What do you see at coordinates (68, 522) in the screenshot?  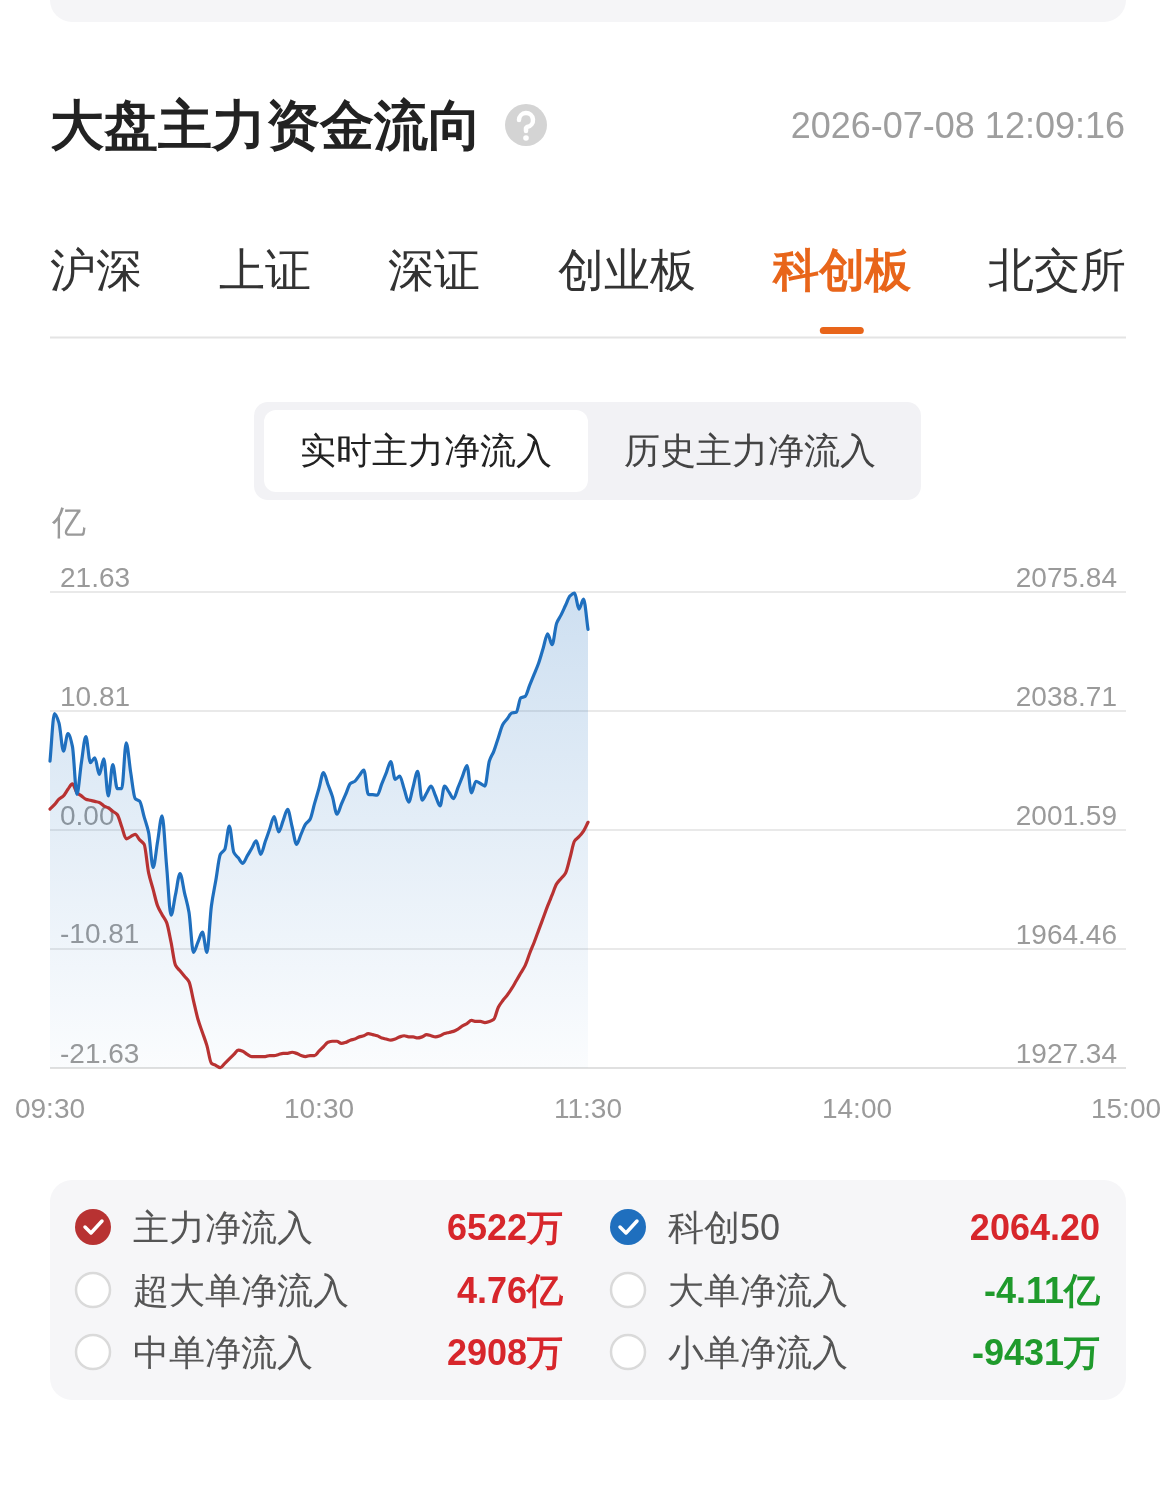 I see `y-axis-title: 亿` at bounding box center [68, 522].